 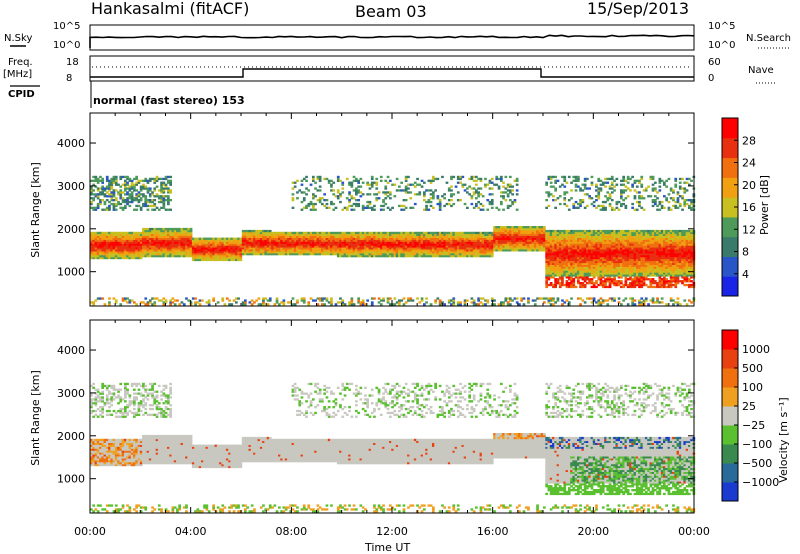 I want to click on nsky-label: N.Sky, so click(x=18, y=38).